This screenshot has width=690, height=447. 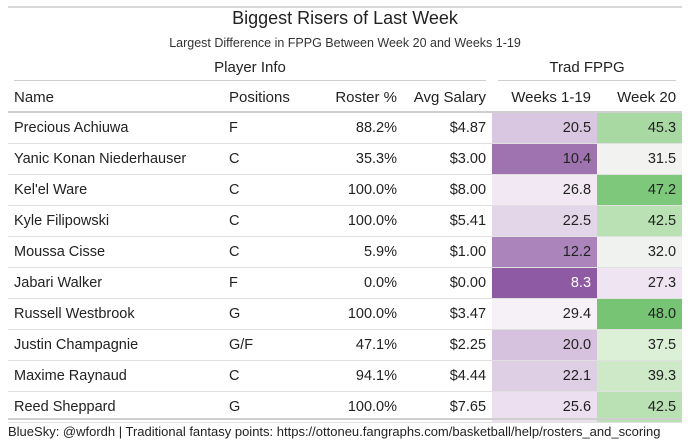 I want to click on cell-weeks-1-19: 22.5, so click(x=545, y=221).